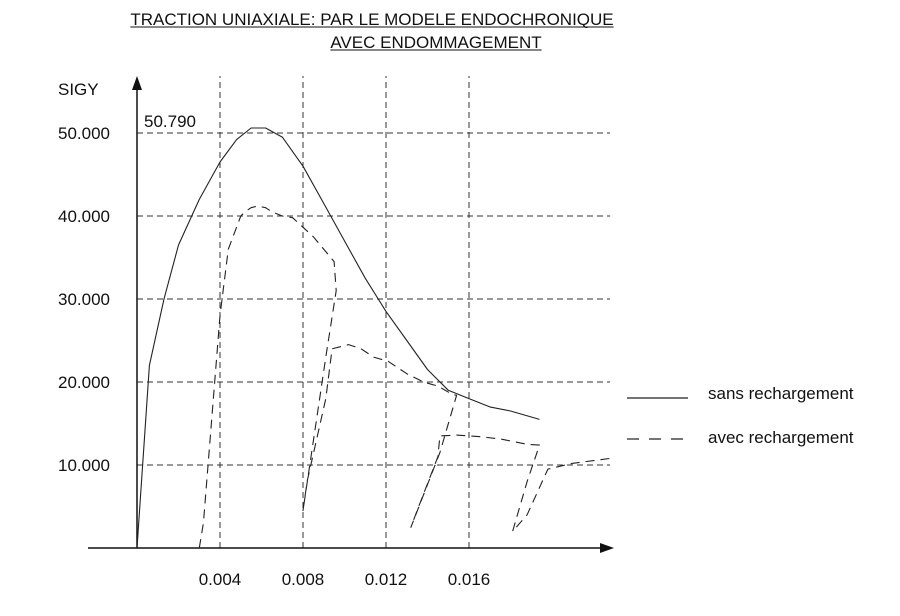  Describe the element at coordinates (469, 579) in the screenshot. I see `x-tick-label: 0.016` at that location.